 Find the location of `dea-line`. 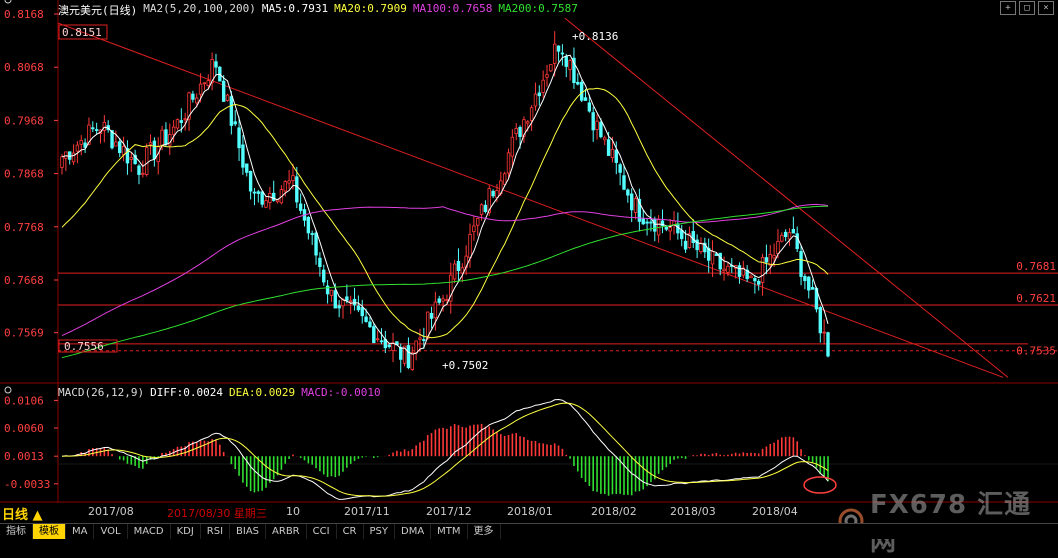

dea-line is located at coordinates (445, 449).